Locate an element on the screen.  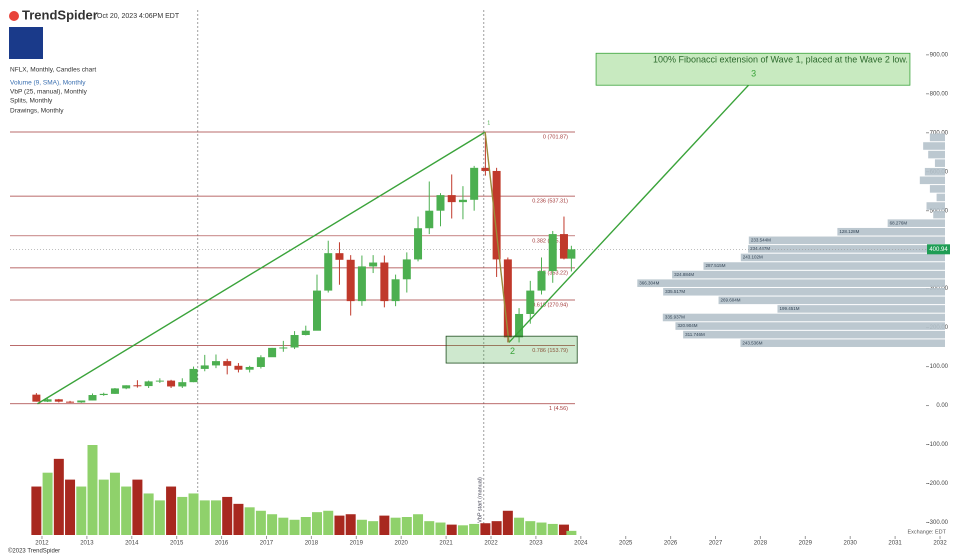
x-tick-label: 2022 is located at coordinates (491, 544).